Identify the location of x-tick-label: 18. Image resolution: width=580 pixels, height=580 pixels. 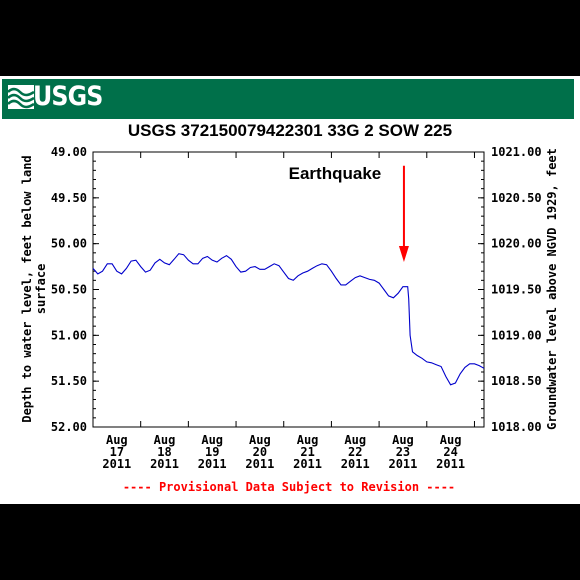
(164, 452).